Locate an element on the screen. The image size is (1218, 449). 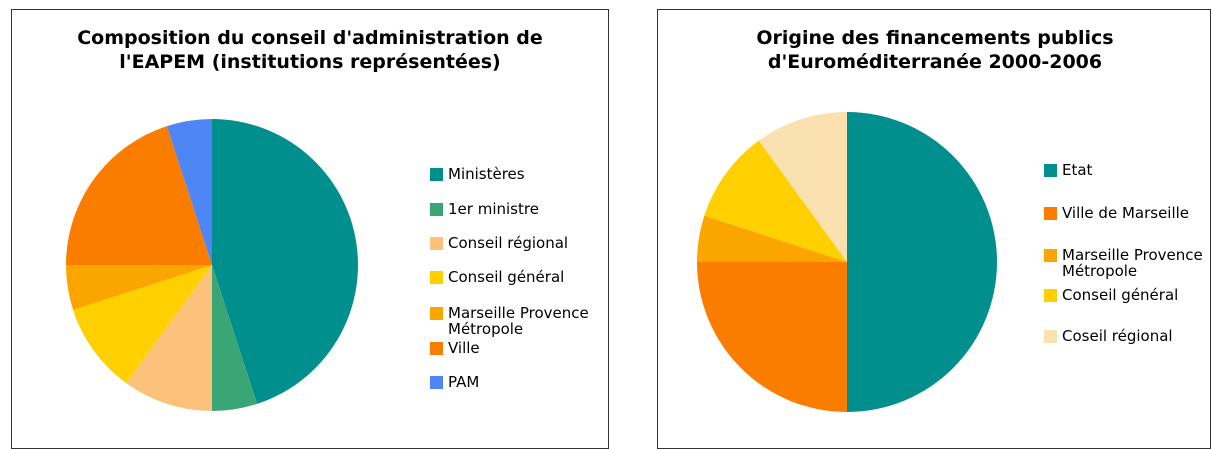
legend-label: Conseil régional is located at coordinates (508, 243).